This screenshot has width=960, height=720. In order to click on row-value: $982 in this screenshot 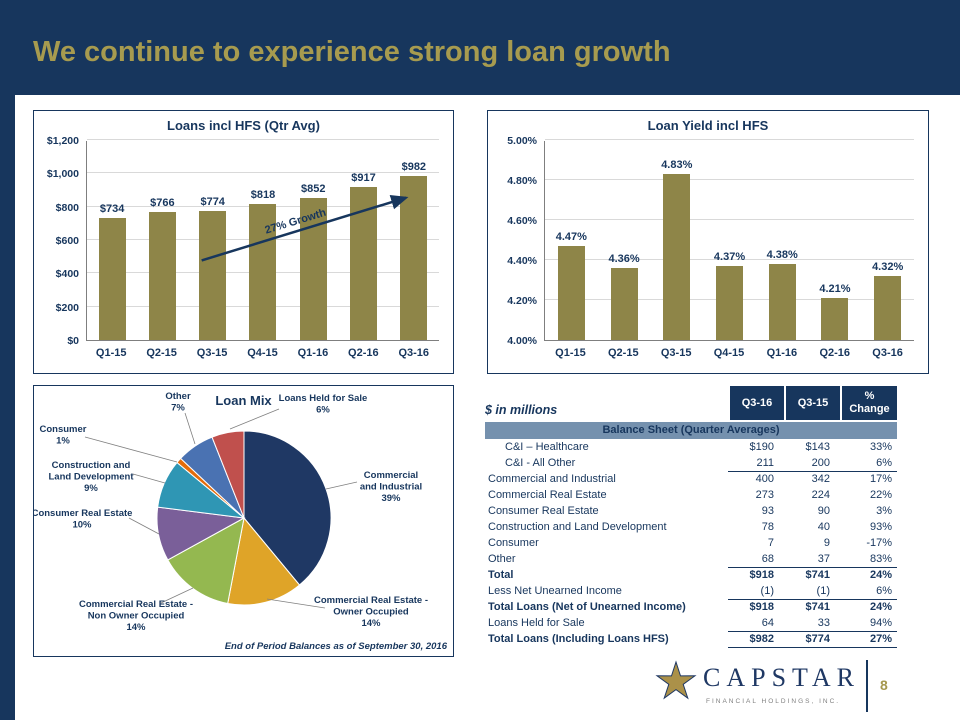, I will do `click(756, 639)`.